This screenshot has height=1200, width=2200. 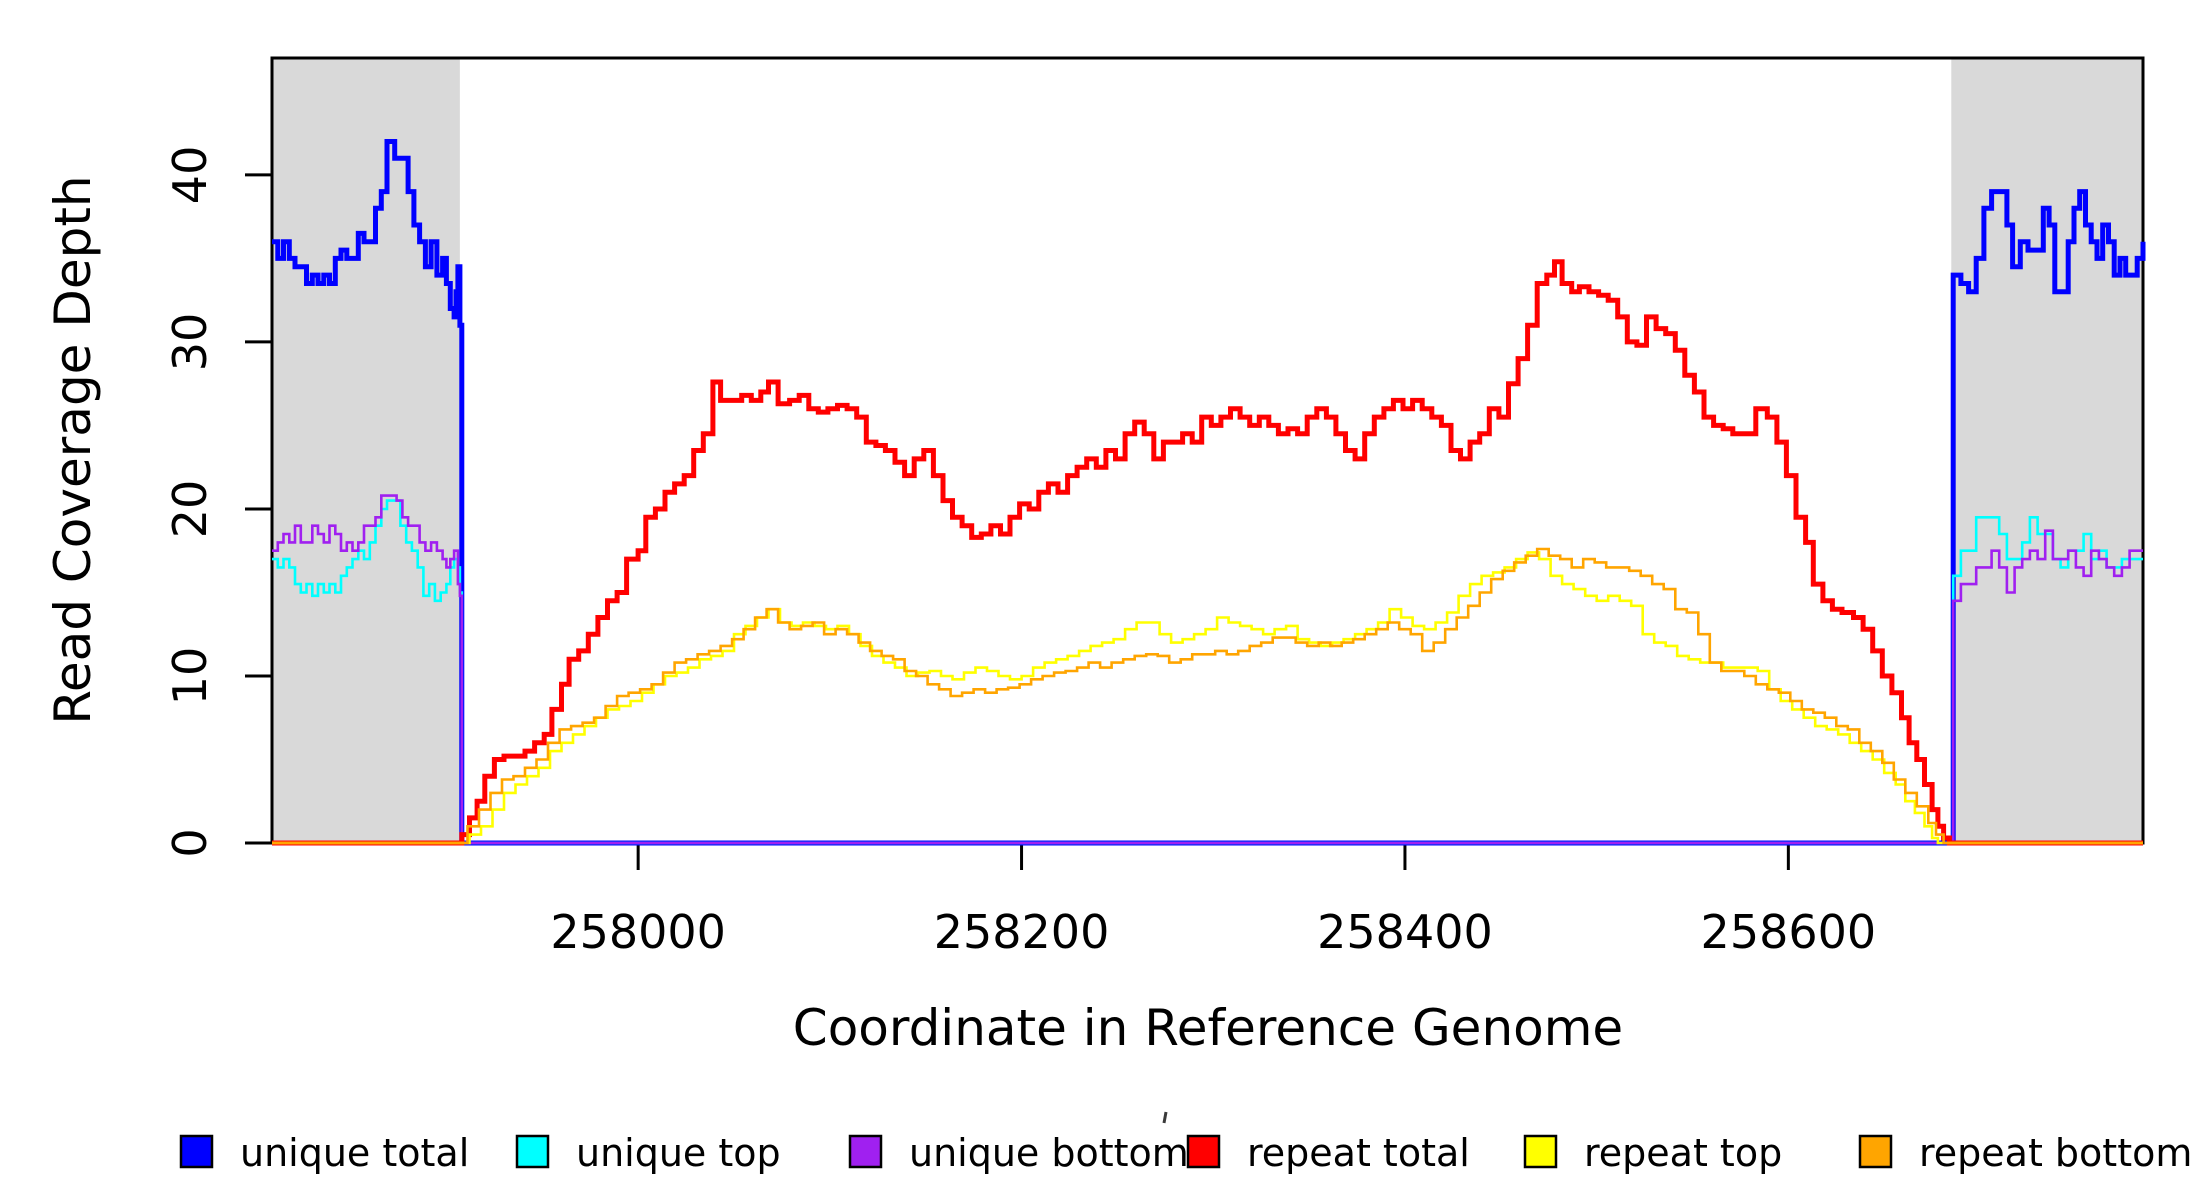 I want to click on x-tick-label: 258400, so click(x=1405, y=932).